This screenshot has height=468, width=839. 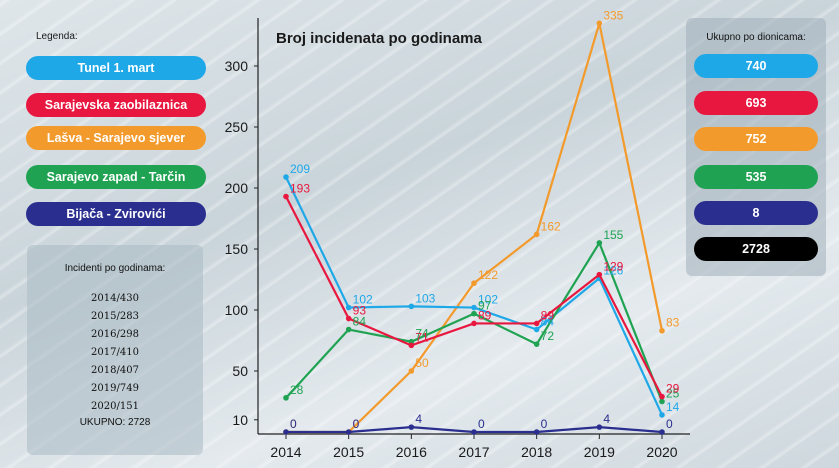 I want to click on y-tick-label: 250, so click(x=237, y=127).